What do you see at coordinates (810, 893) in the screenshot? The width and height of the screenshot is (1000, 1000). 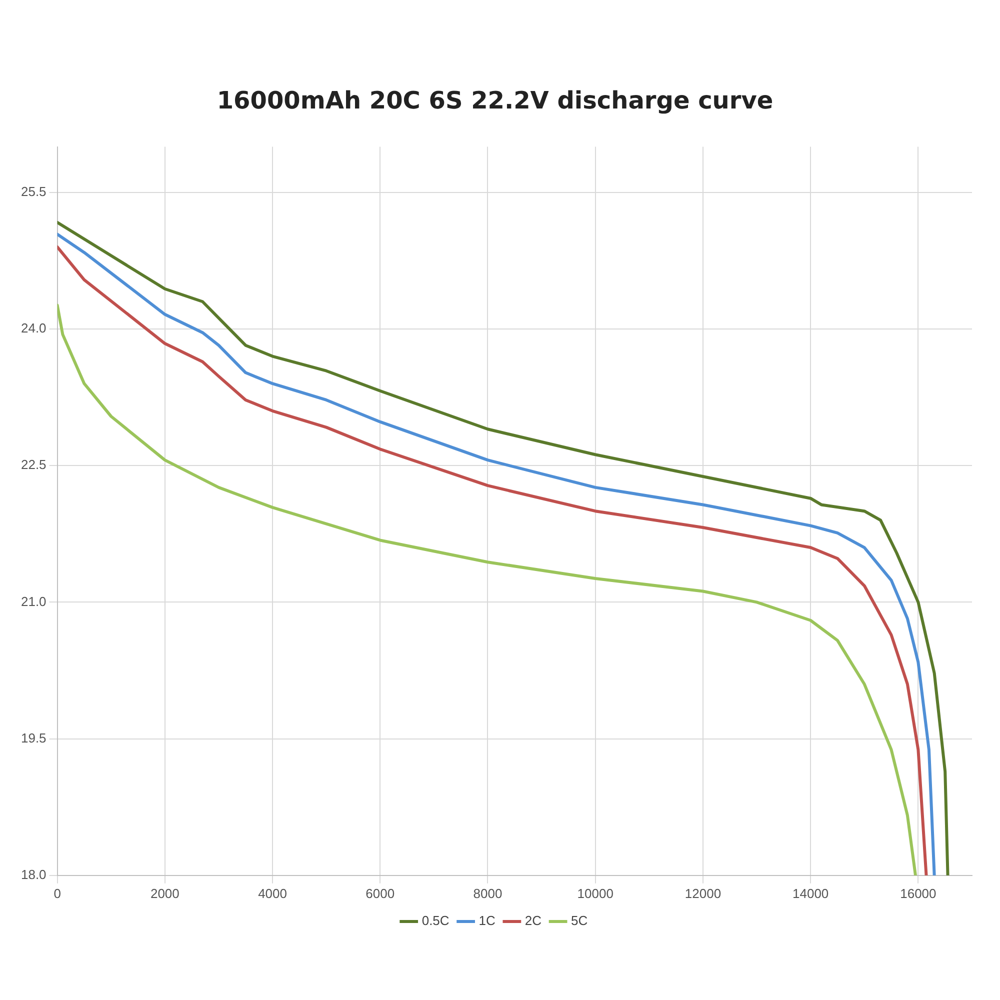 I see `x-tick-label: 14000` at bounding box center [810, 893].